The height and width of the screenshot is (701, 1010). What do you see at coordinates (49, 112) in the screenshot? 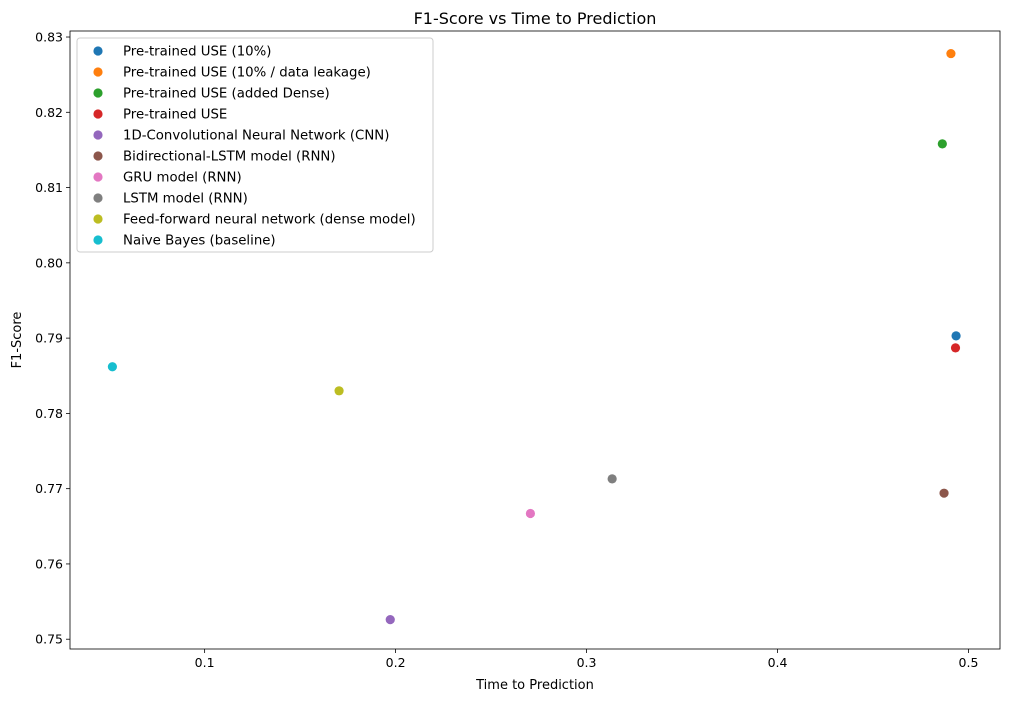
I see `y-tick-label: 0.82` at bounding box center [49, 112].